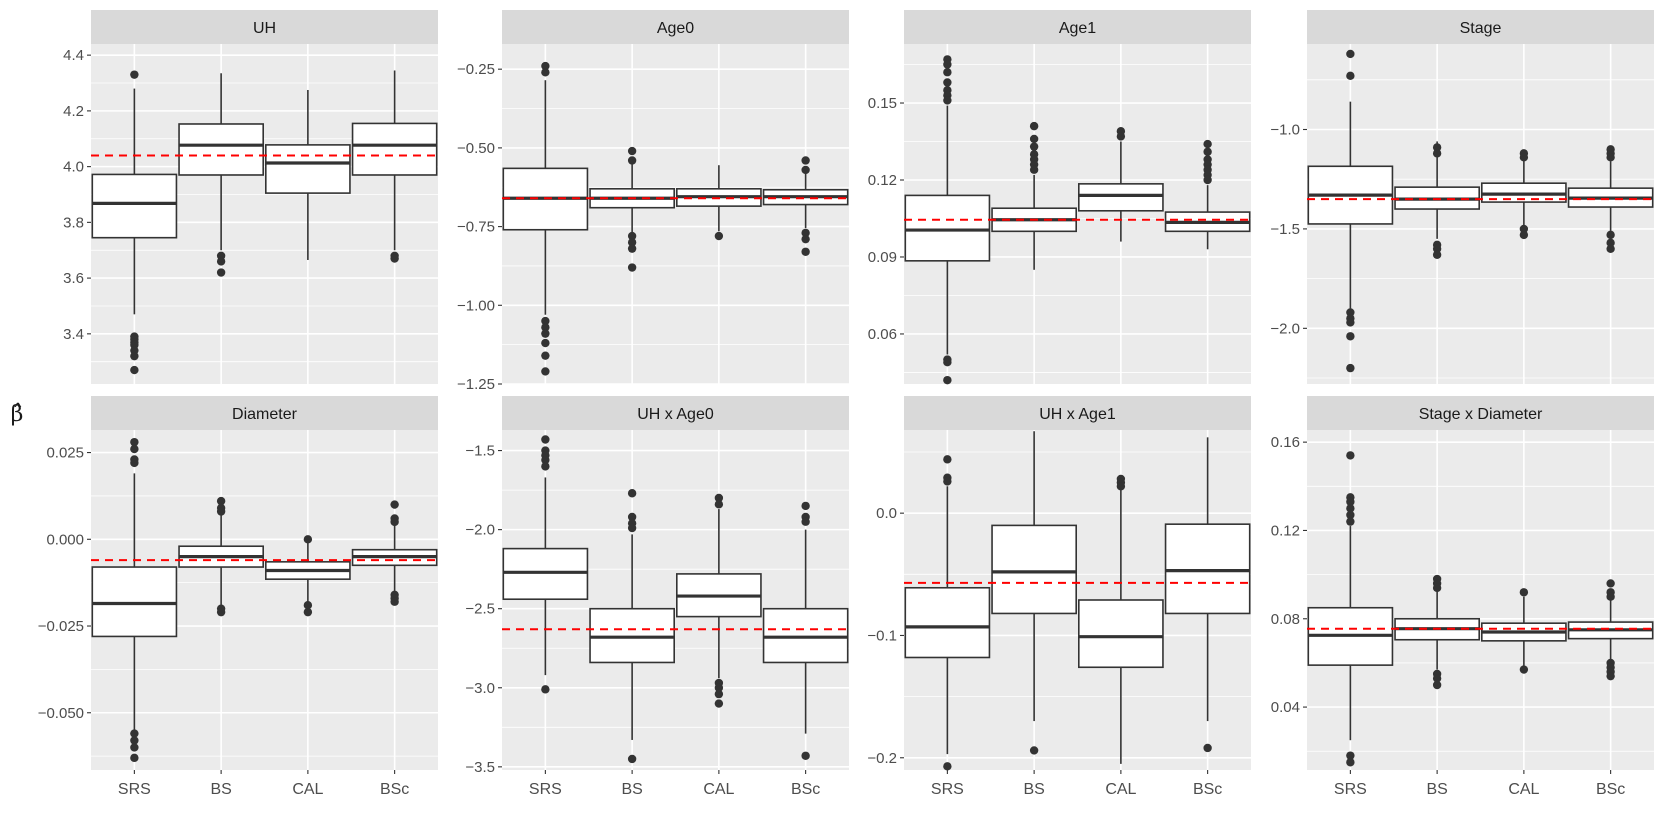  I want to click on y-tick-label: 4.4, so click(73, 55).